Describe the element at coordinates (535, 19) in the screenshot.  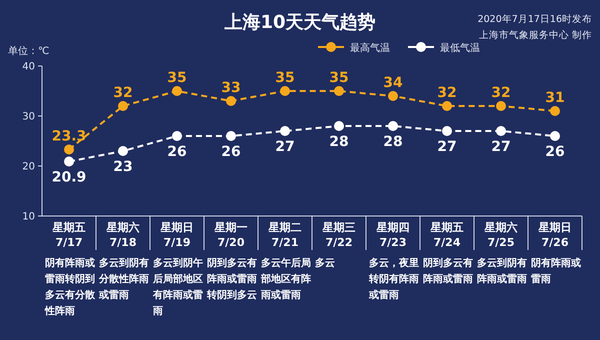
I see `text: 2020年7月17日16时发布` at that location.